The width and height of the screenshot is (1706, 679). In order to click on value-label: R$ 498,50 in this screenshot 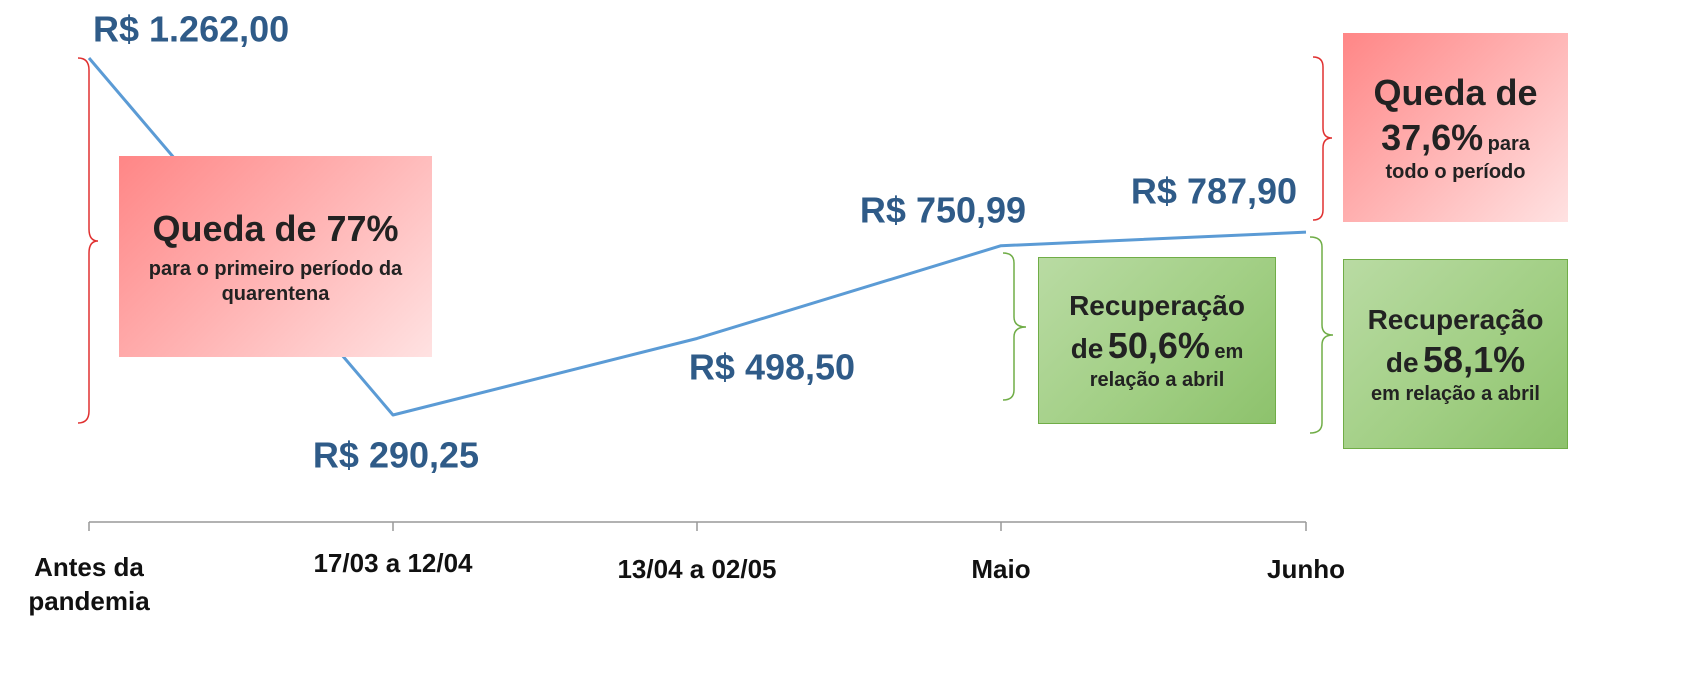, I will do `click(772, 367)`.